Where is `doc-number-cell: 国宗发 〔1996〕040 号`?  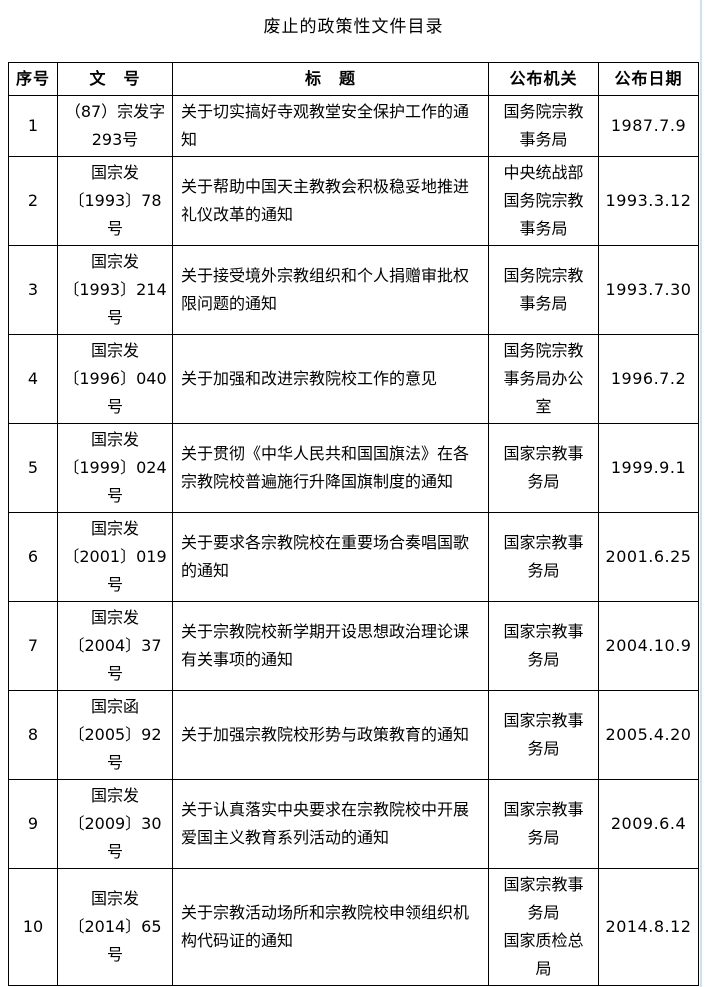 doc-number-cell: 国宗发 〔1996〕040 号 is located at coordinates (115, 379).